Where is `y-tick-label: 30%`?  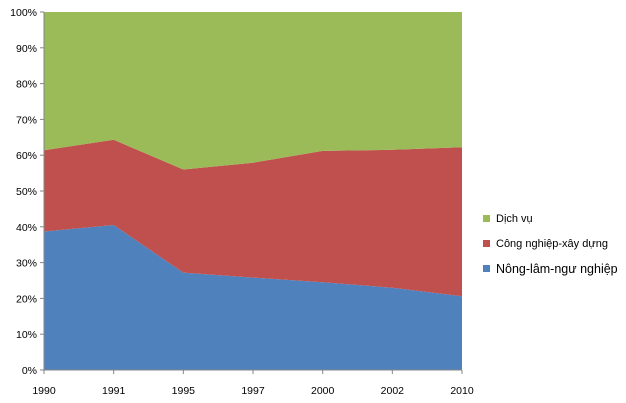
y-tick-label: 30% is located at coordinates (26, 264).